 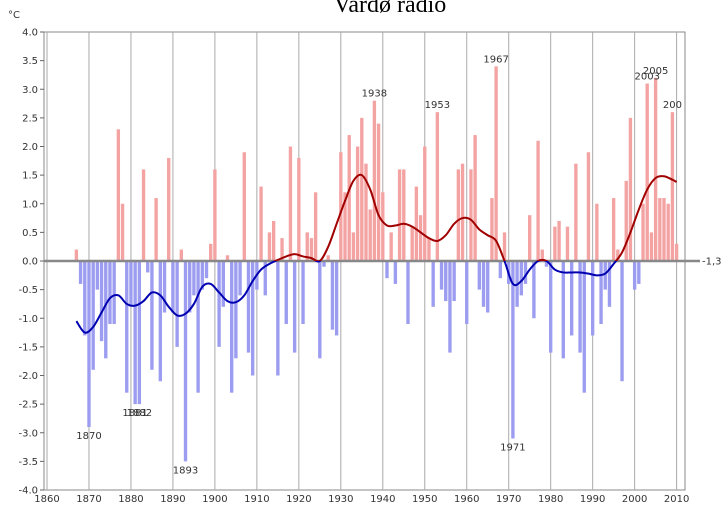 I want to click on y-tick-label: -3.0, so click(x=28, y=433).